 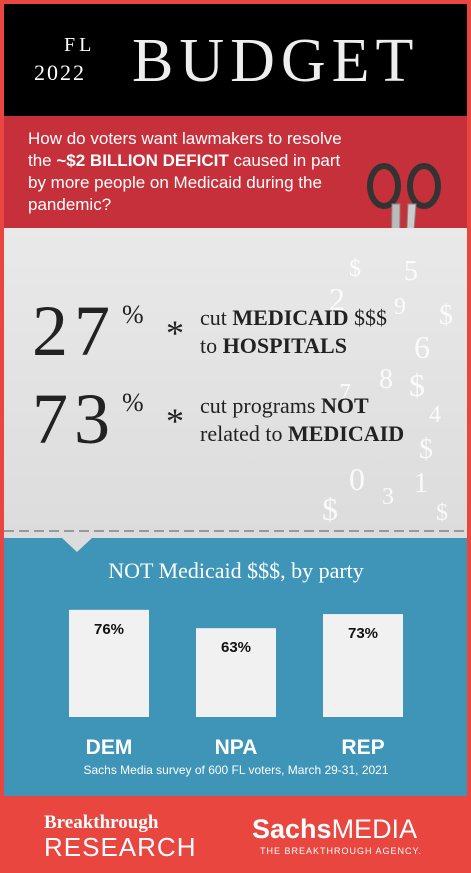 I want to click on glyph-layer: $52 9 $67 8 $4$0 3 1$ $, so click(x=387, y=391).